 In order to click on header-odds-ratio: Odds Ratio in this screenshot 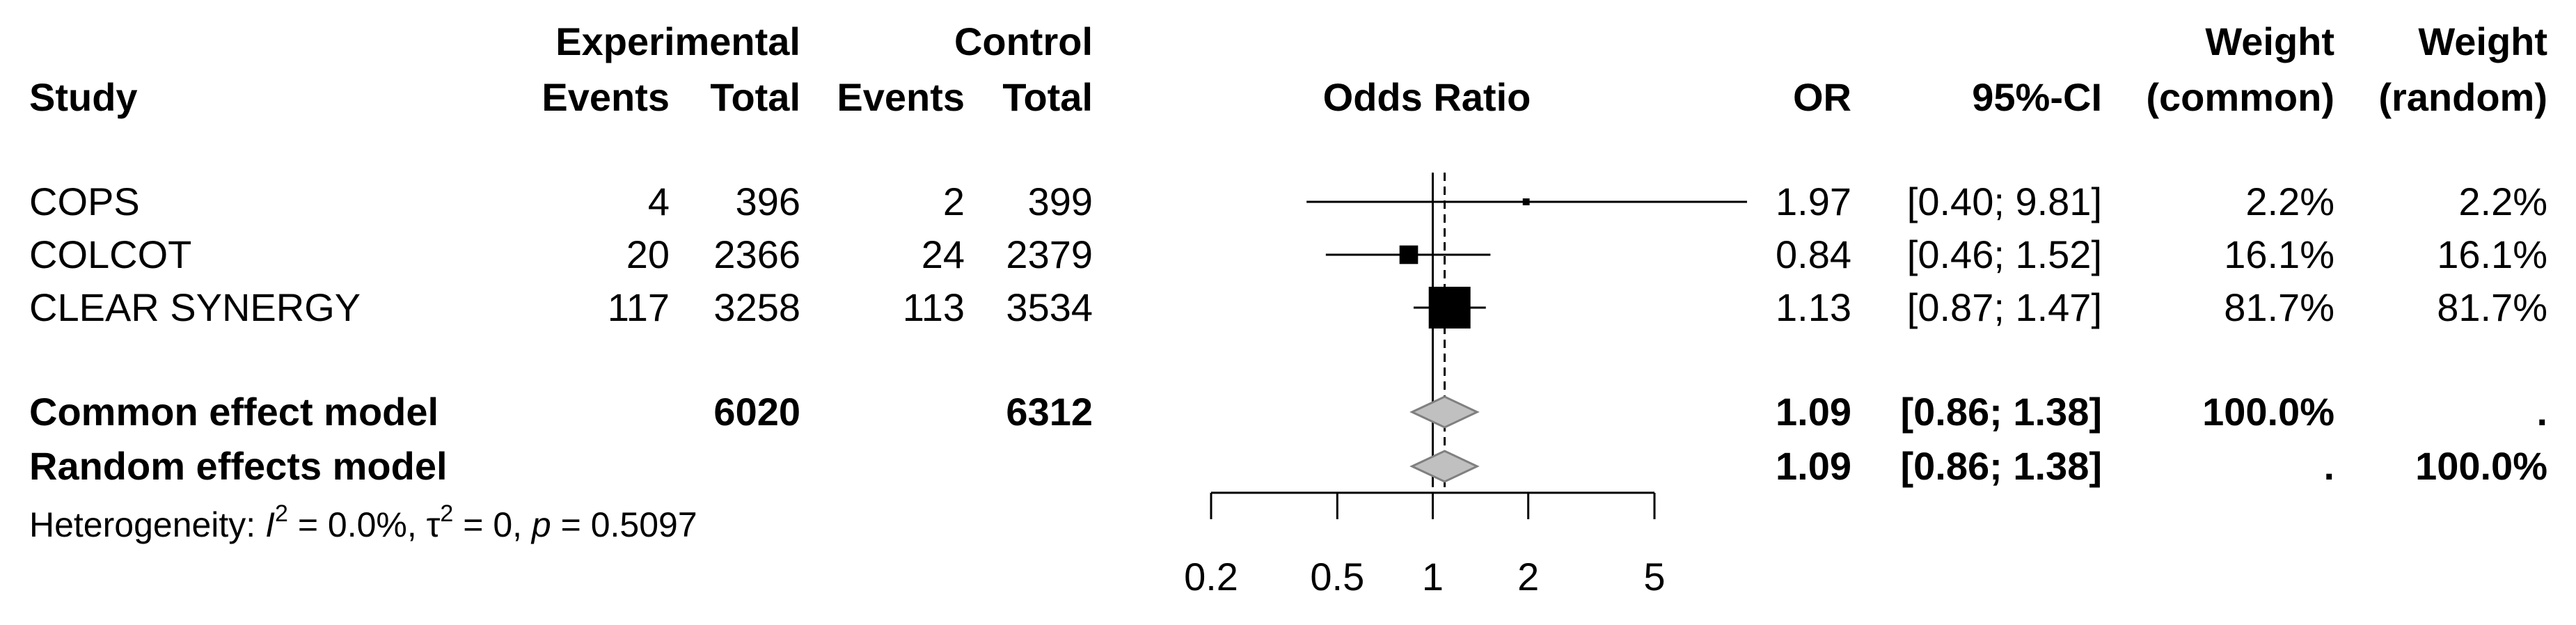, I will do `click(1426, 97)`.